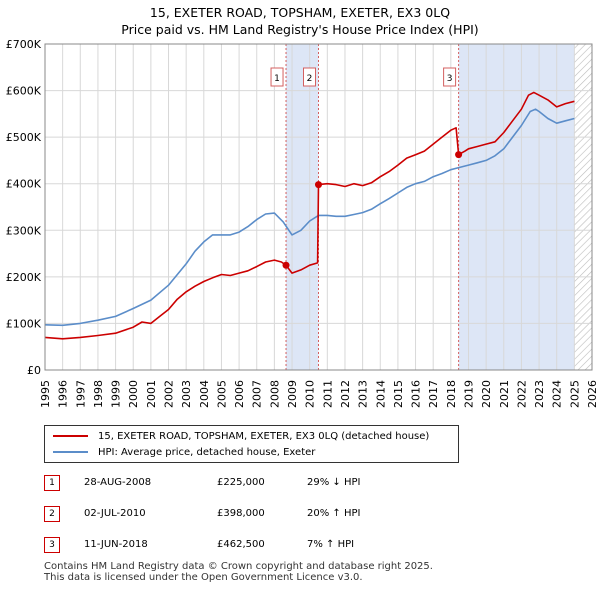 The image size is (600, 590). I want to click on transaction-date: 11-JUN-2018, so click(116, 544).